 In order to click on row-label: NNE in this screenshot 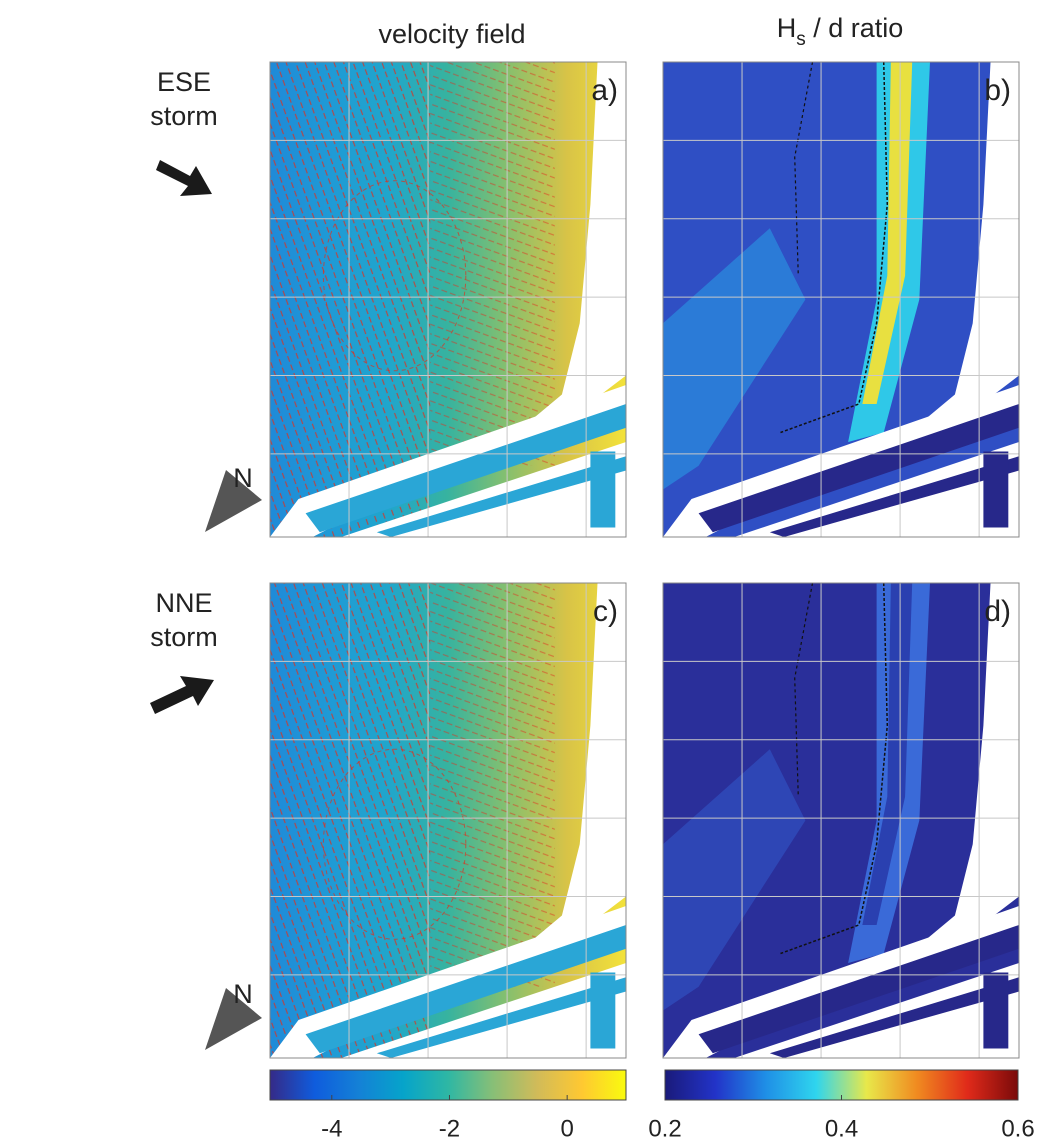, I will do `click(183, 603)`.